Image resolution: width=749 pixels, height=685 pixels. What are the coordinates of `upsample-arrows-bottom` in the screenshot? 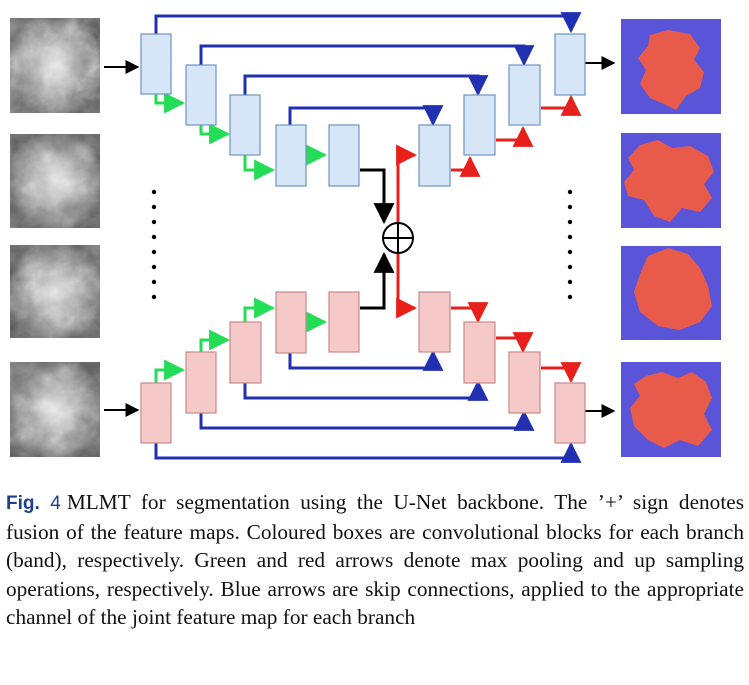 It's located at (489, 312).